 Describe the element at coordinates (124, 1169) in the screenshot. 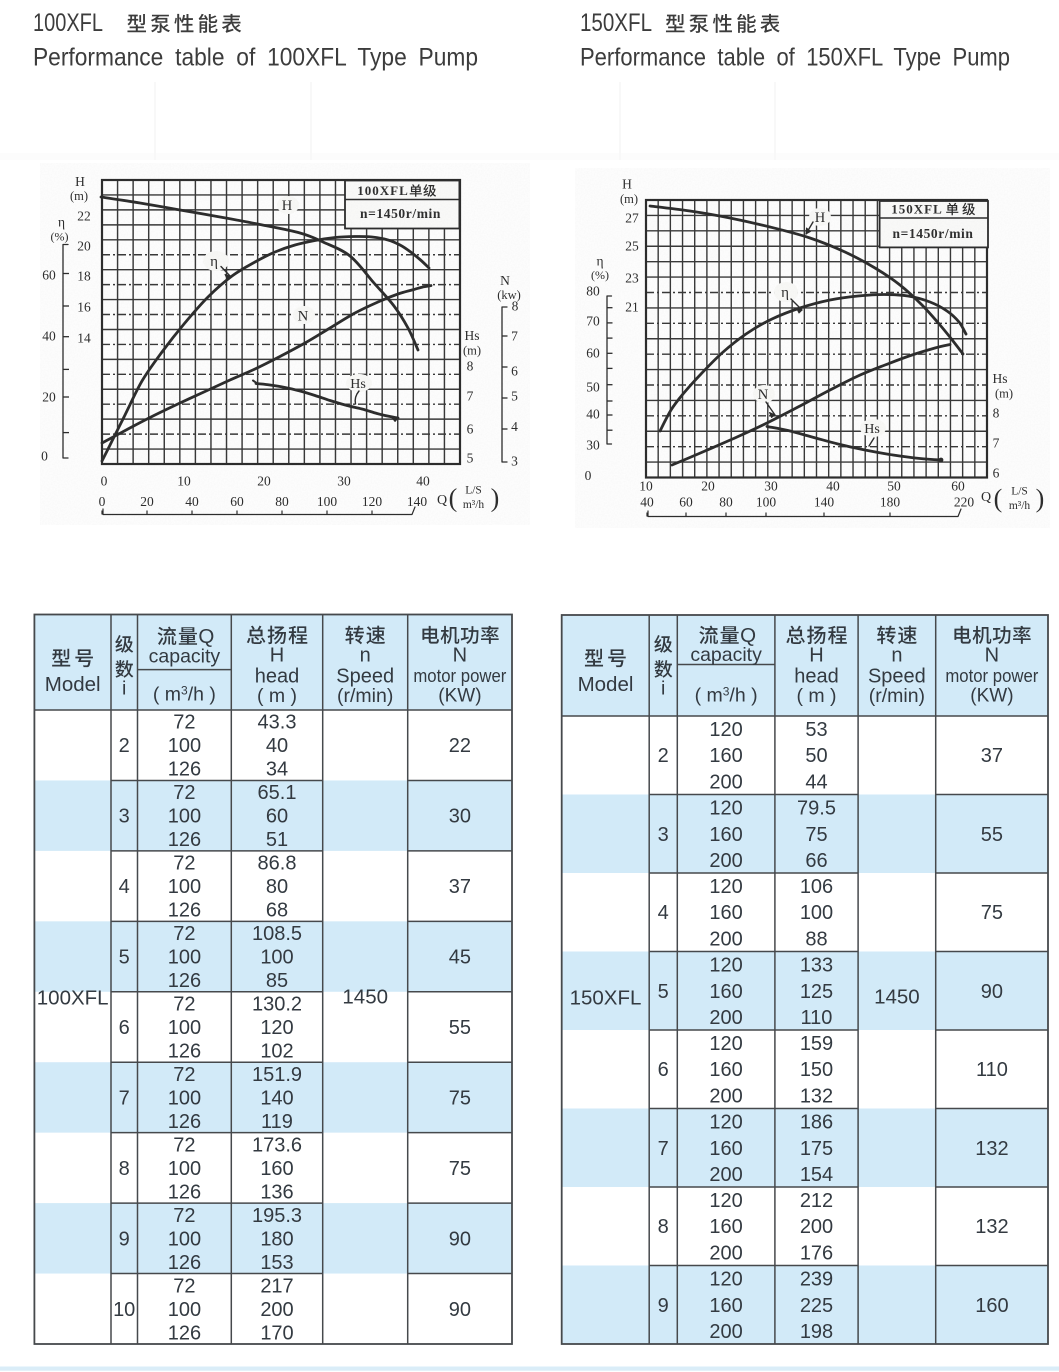

I see `svg-text: 8` at that location.